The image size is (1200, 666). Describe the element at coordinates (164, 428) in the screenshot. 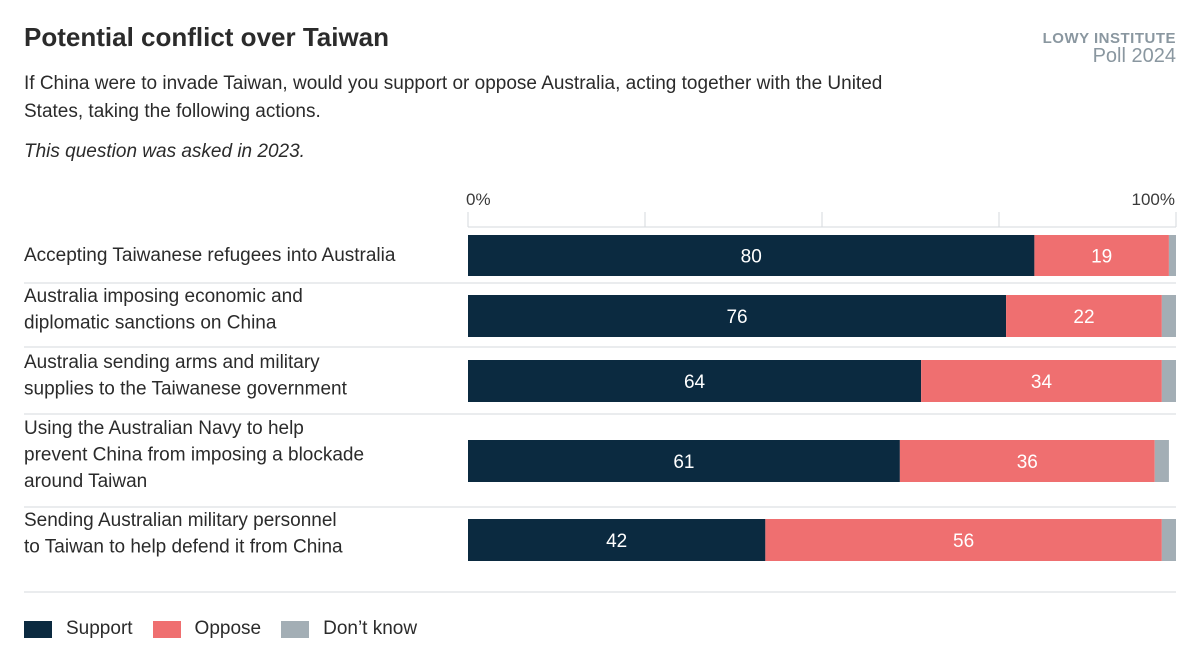

I see `category-label-line: Using the Australian Navy to help` at that location.